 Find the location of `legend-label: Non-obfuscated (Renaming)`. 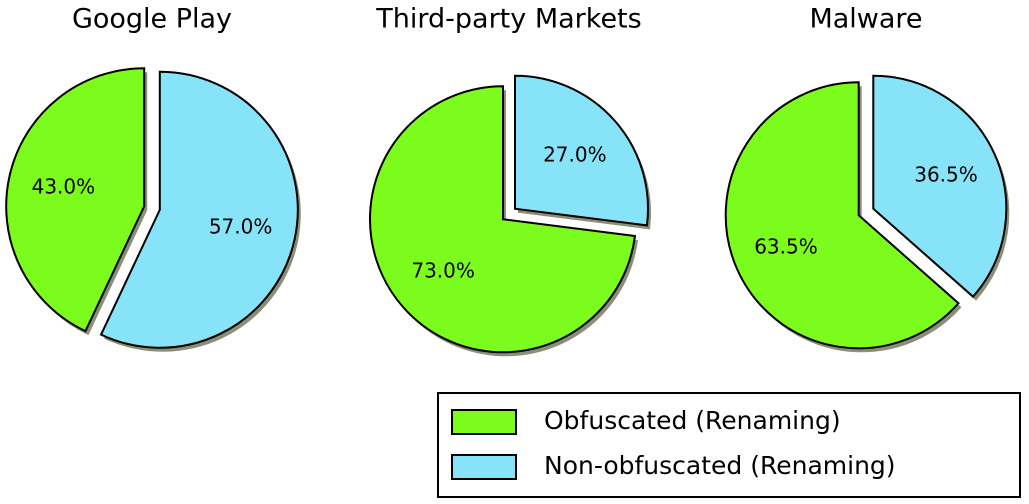

legend-label: Non-obfuscated (Renaming) is located at coordinates (720, 465).